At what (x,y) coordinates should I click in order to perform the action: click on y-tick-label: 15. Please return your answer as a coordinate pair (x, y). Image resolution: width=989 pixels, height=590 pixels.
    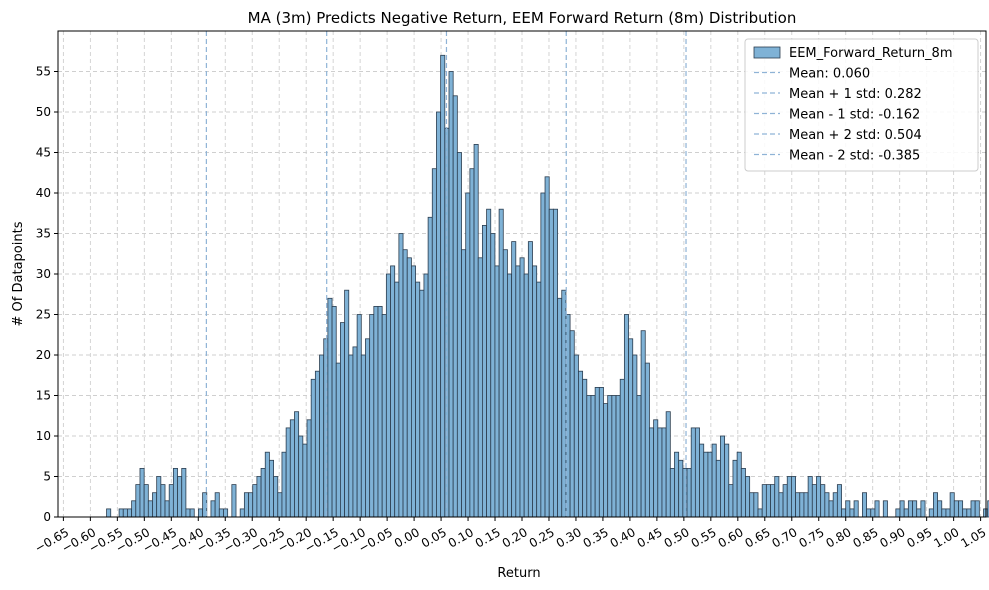
    Looking at the image, I should click on (43, 396).